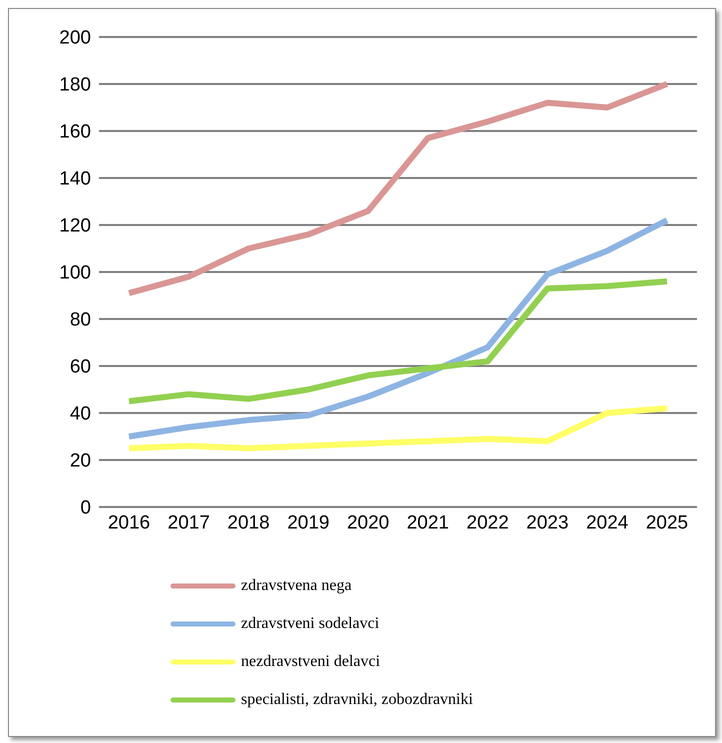  What do you see at coordinates (547, 523) in the screenshot?
I see `x-tick-label: 2023` at bounding box center [547, 523].